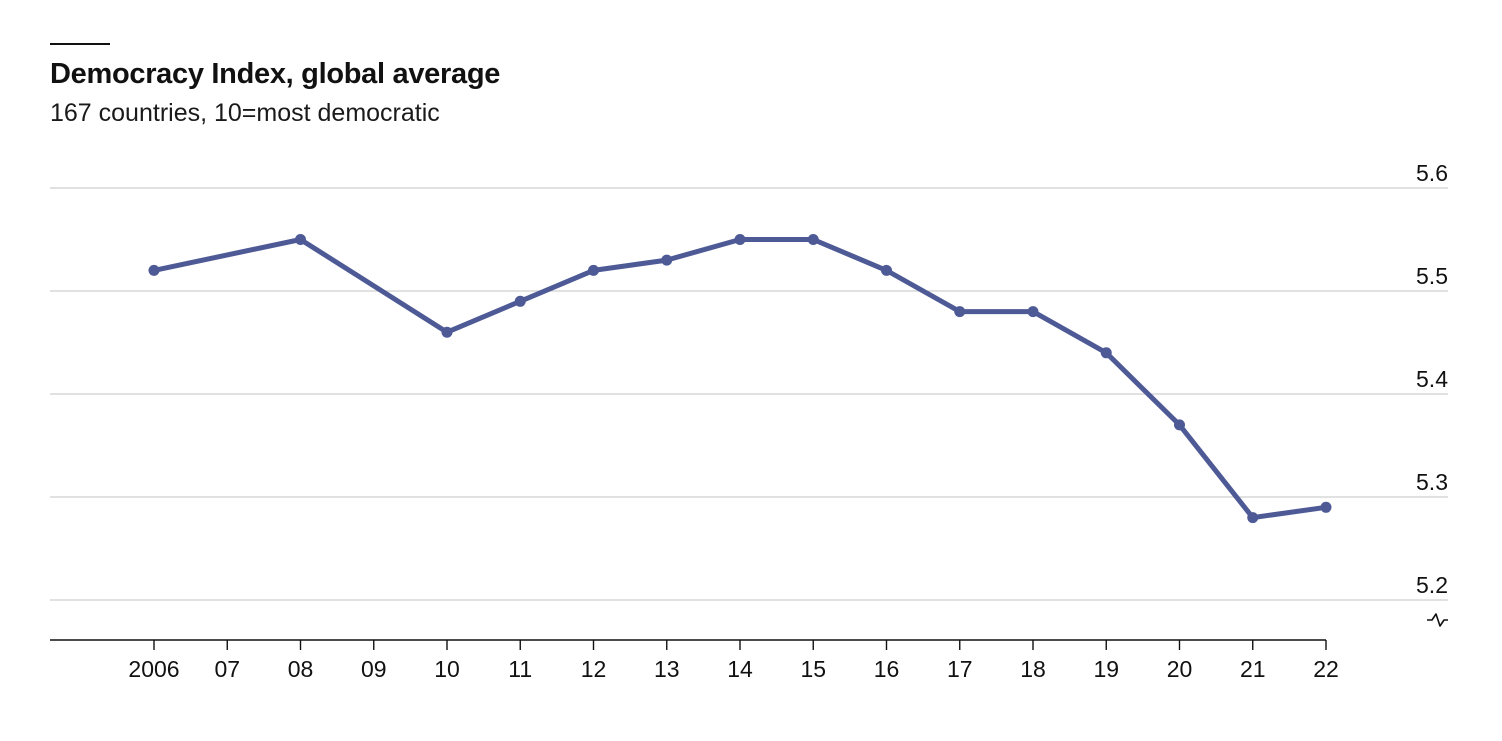  Describe the element at coordinates (1432, 585) in the screenshot. I see `y-tick-label: 5.2` at that location.